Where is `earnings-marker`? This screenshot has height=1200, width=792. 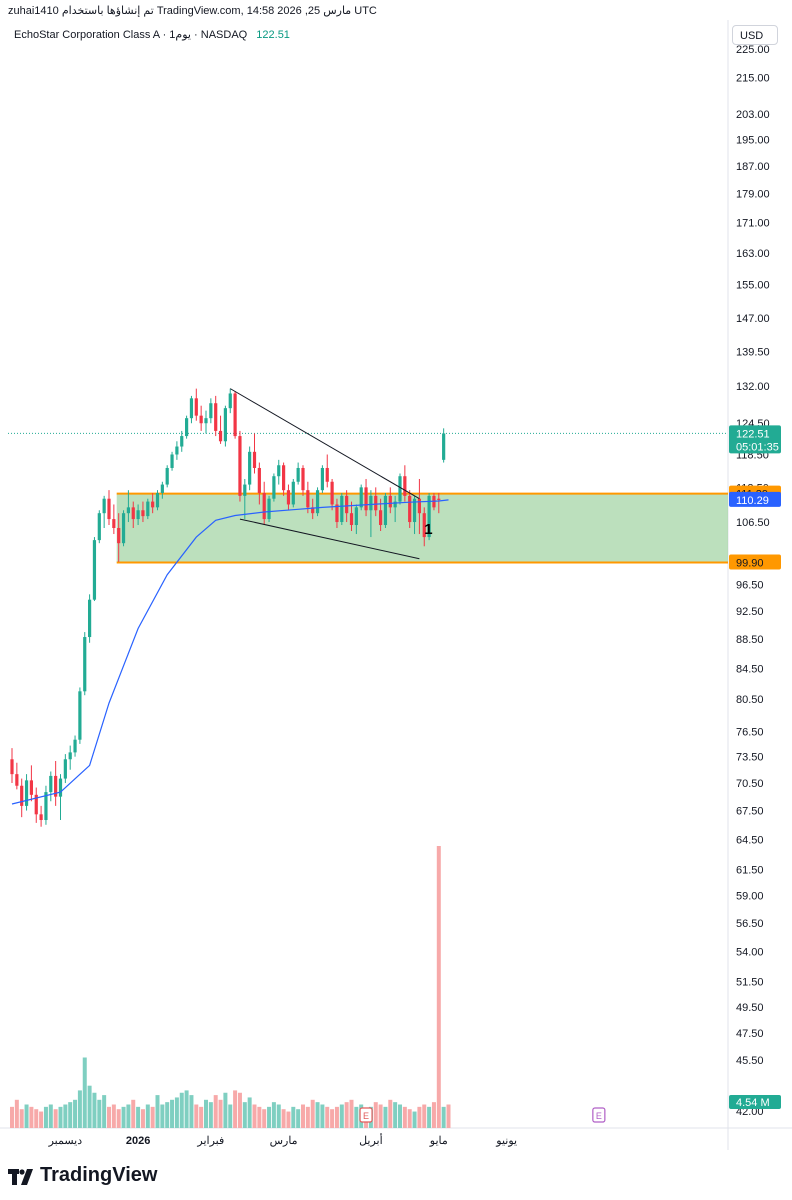 earnings-marker is located at coordinates (366, 1115).